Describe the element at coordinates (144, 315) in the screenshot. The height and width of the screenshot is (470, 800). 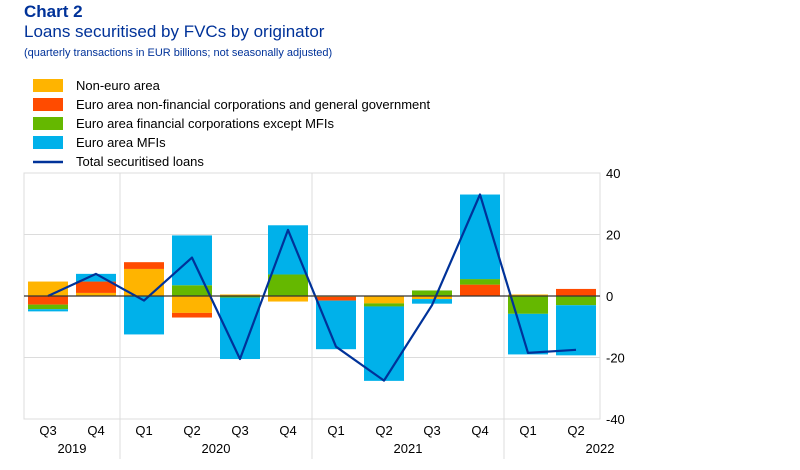
I see `bar-s3-c2` at that location.